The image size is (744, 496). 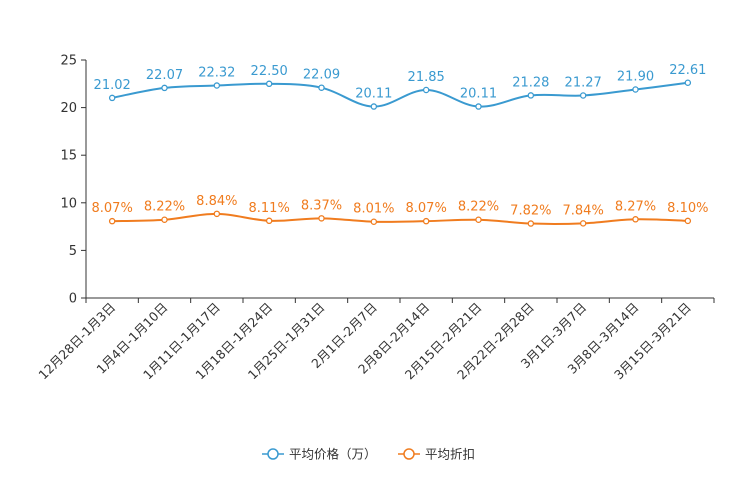 I want to click on data-label: 7.84%, so click(x=583, y=210).